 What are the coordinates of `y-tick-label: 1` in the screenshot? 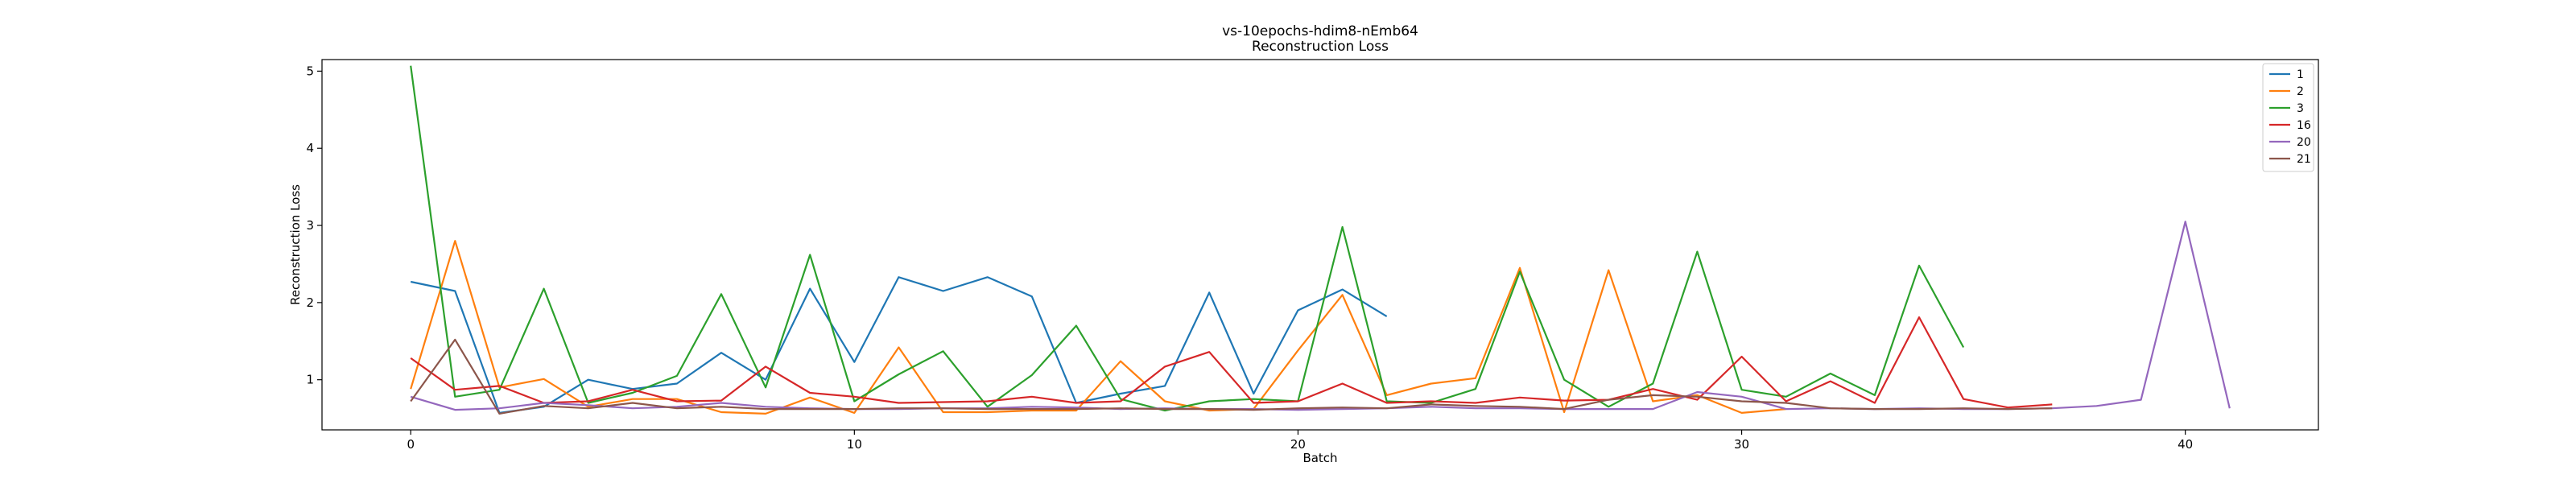 It's located at (310, 380).